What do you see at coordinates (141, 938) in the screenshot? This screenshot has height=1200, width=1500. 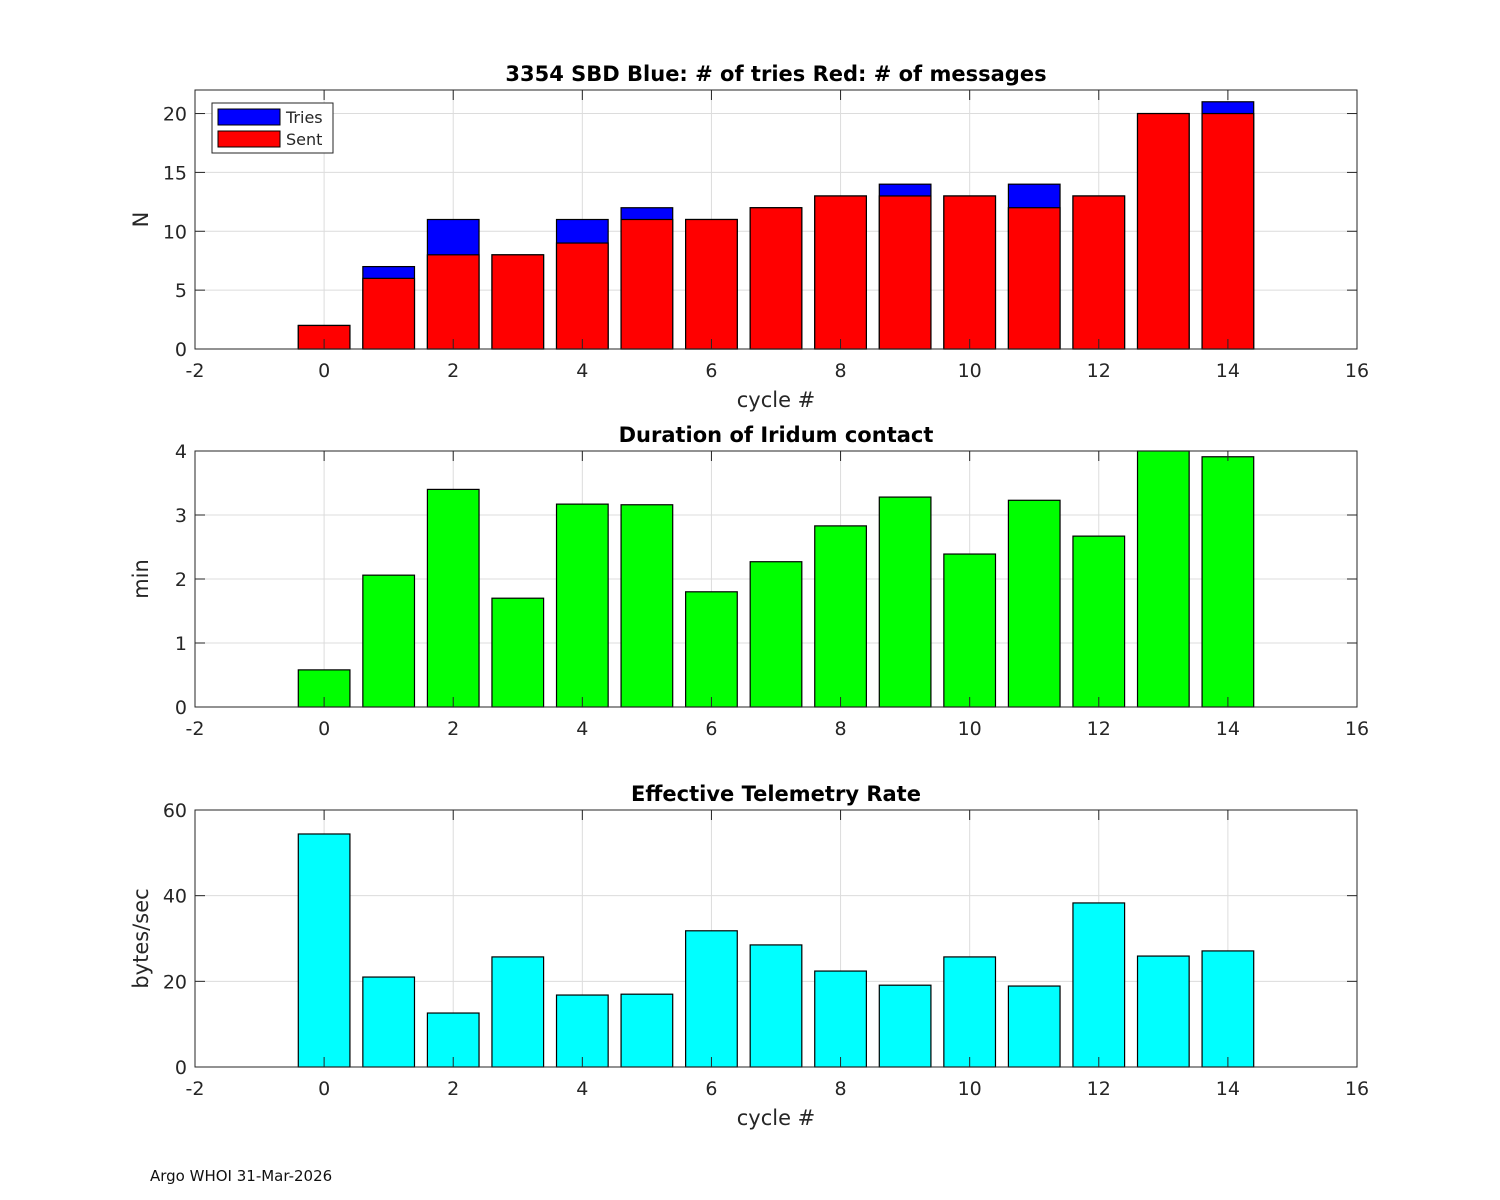 I see `y-axis-label: bytes/sec` at bounding box center [141, 938].